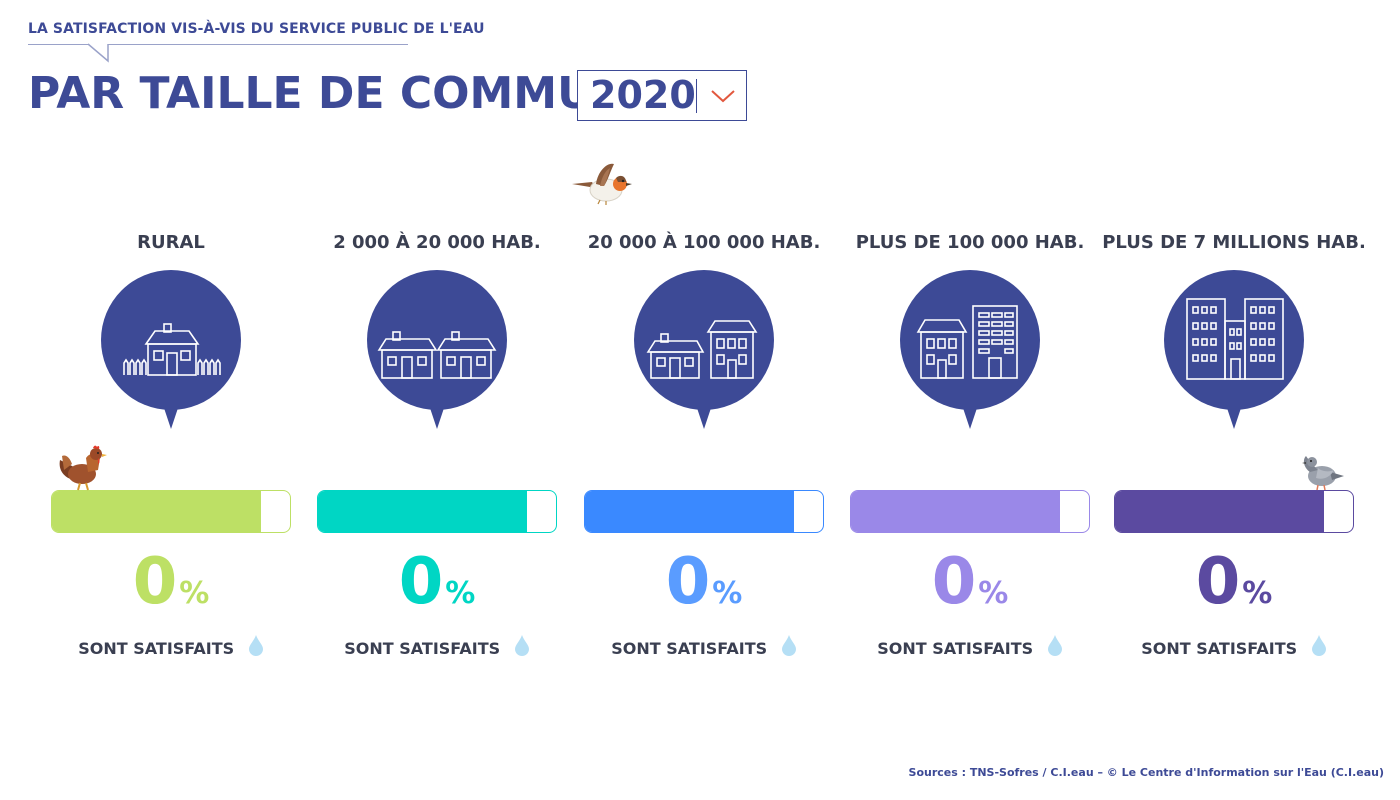  I want to click on rooster-icon, so click(83, 468).